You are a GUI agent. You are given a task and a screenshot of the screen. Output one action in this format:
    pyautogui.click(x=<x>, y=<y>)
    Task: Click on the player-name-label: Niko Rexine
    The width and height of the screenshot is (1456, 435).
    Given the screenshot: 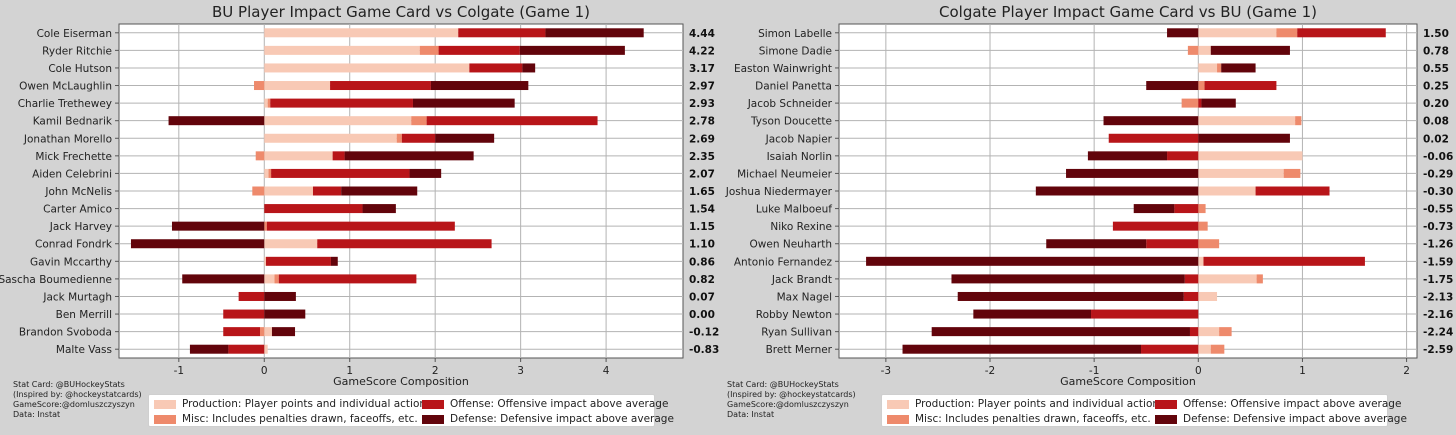 What is the action you would take?
    pyautogui.click(x=801, y=227)
    